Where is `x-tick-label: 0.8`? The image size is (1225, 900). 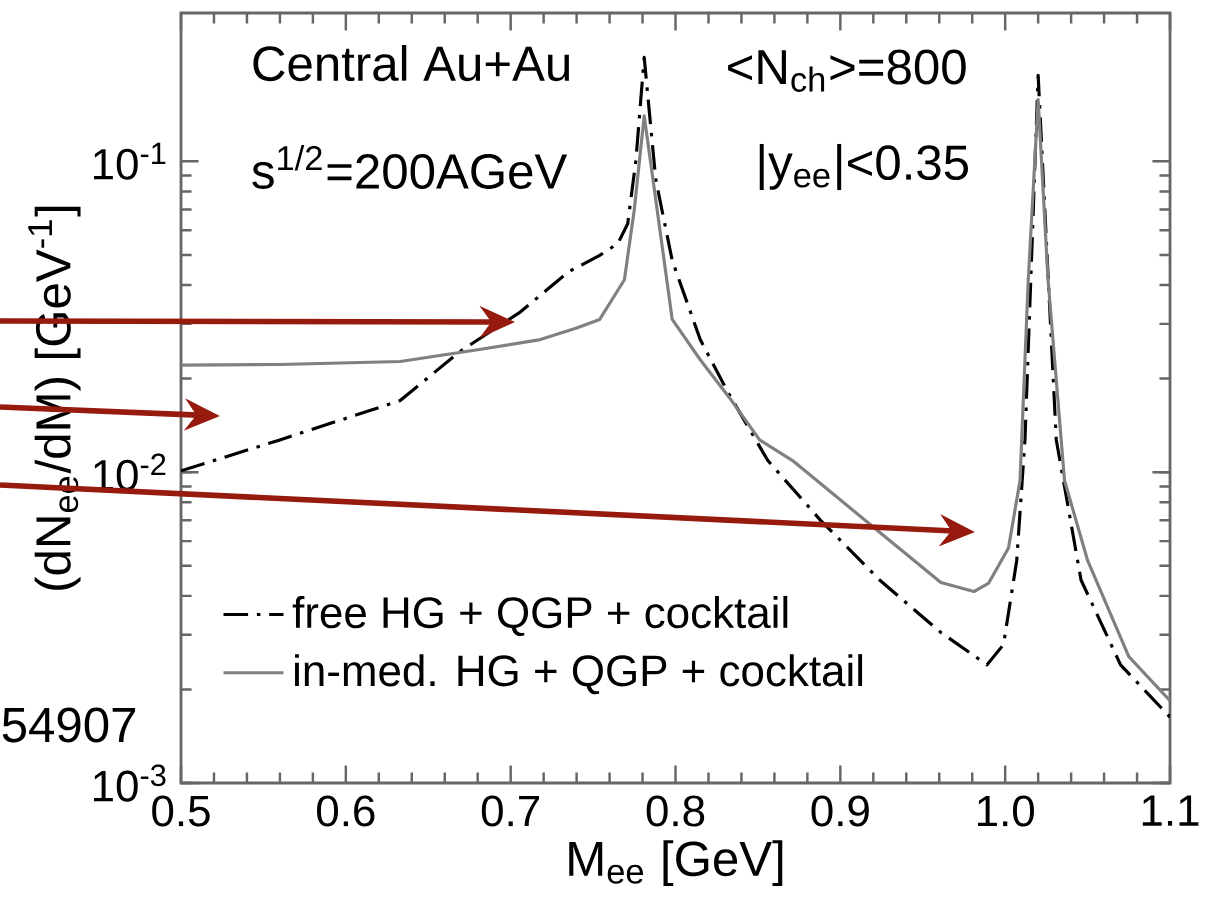
x-tick-label: 0.8 is located at coordinates (675, 811).